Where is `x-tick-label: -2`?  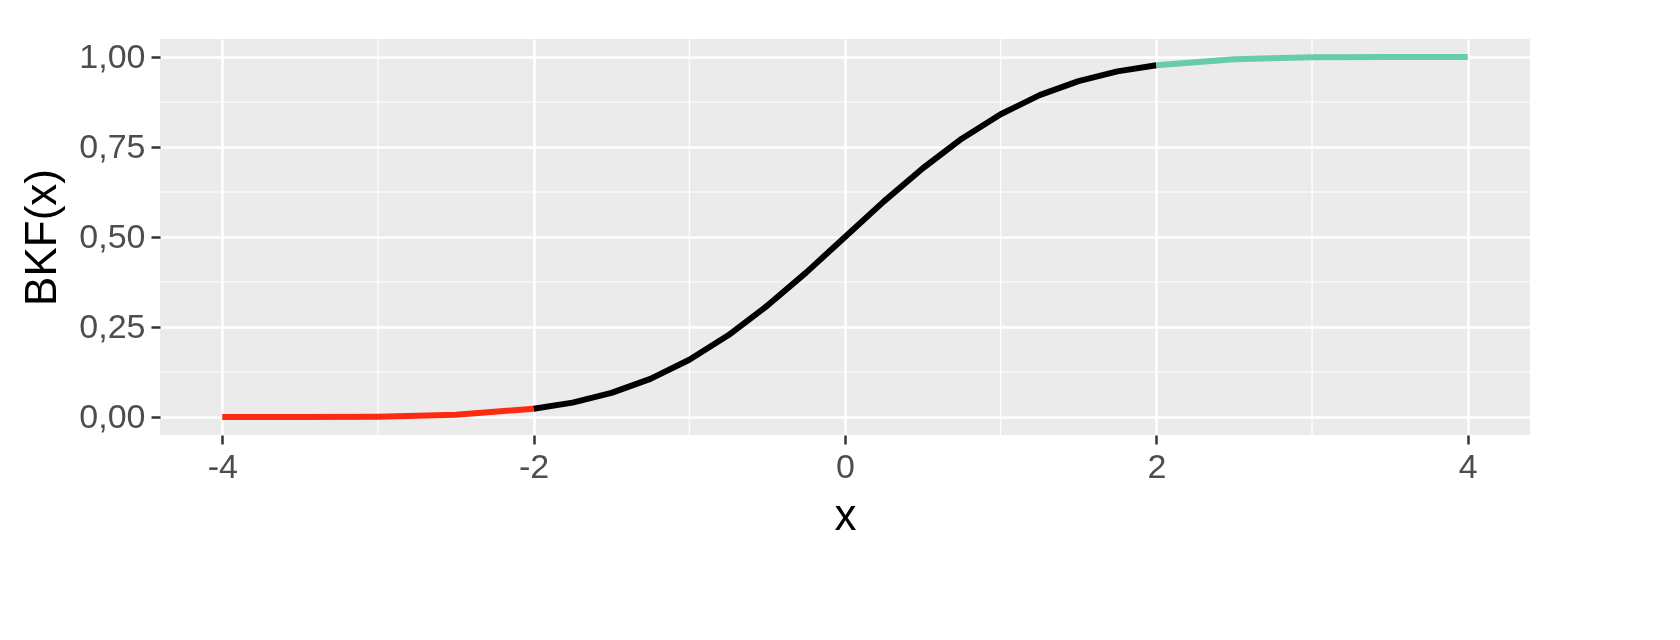
x-tick-label: -2 is located at coordinates (534, 465).